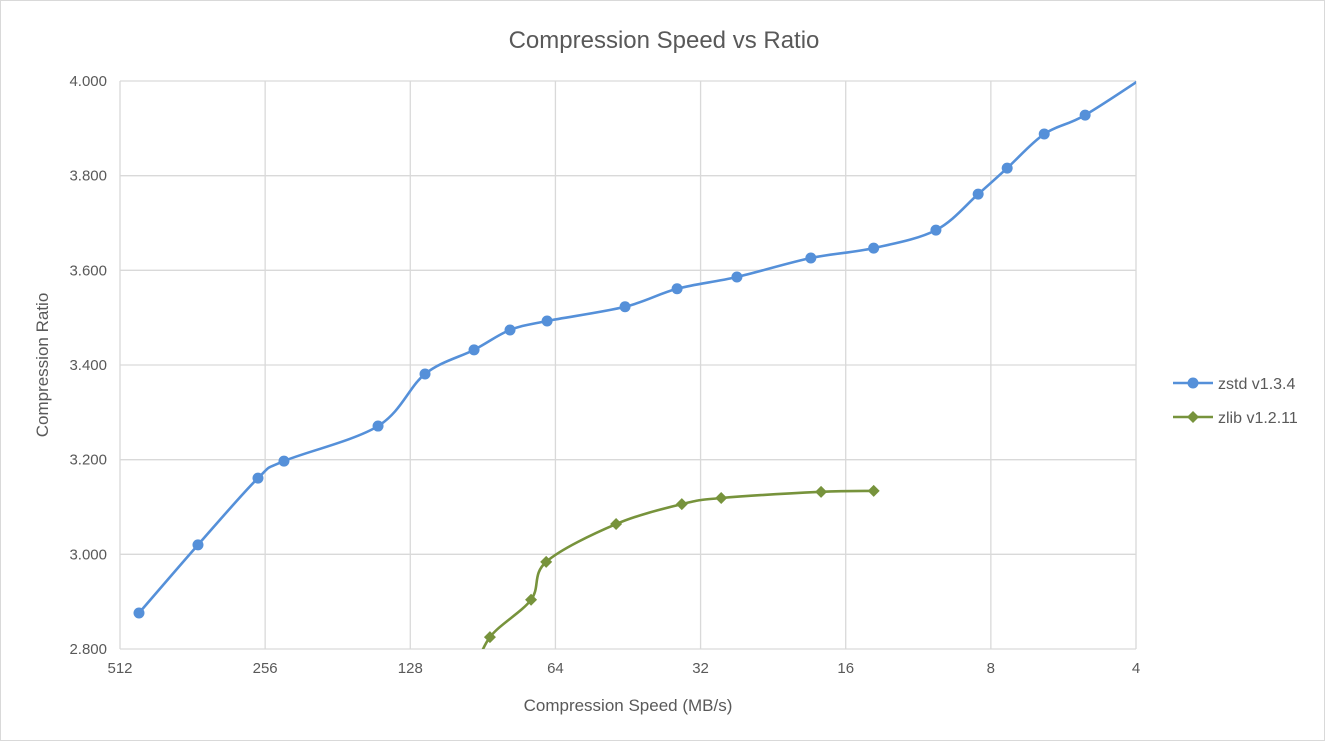 This screenshot has height=745, width=1325. What do you see at coordinates (410, 668) in the screenshot?
I see `x-tick-label: 128` at bounding box center [410, 668].